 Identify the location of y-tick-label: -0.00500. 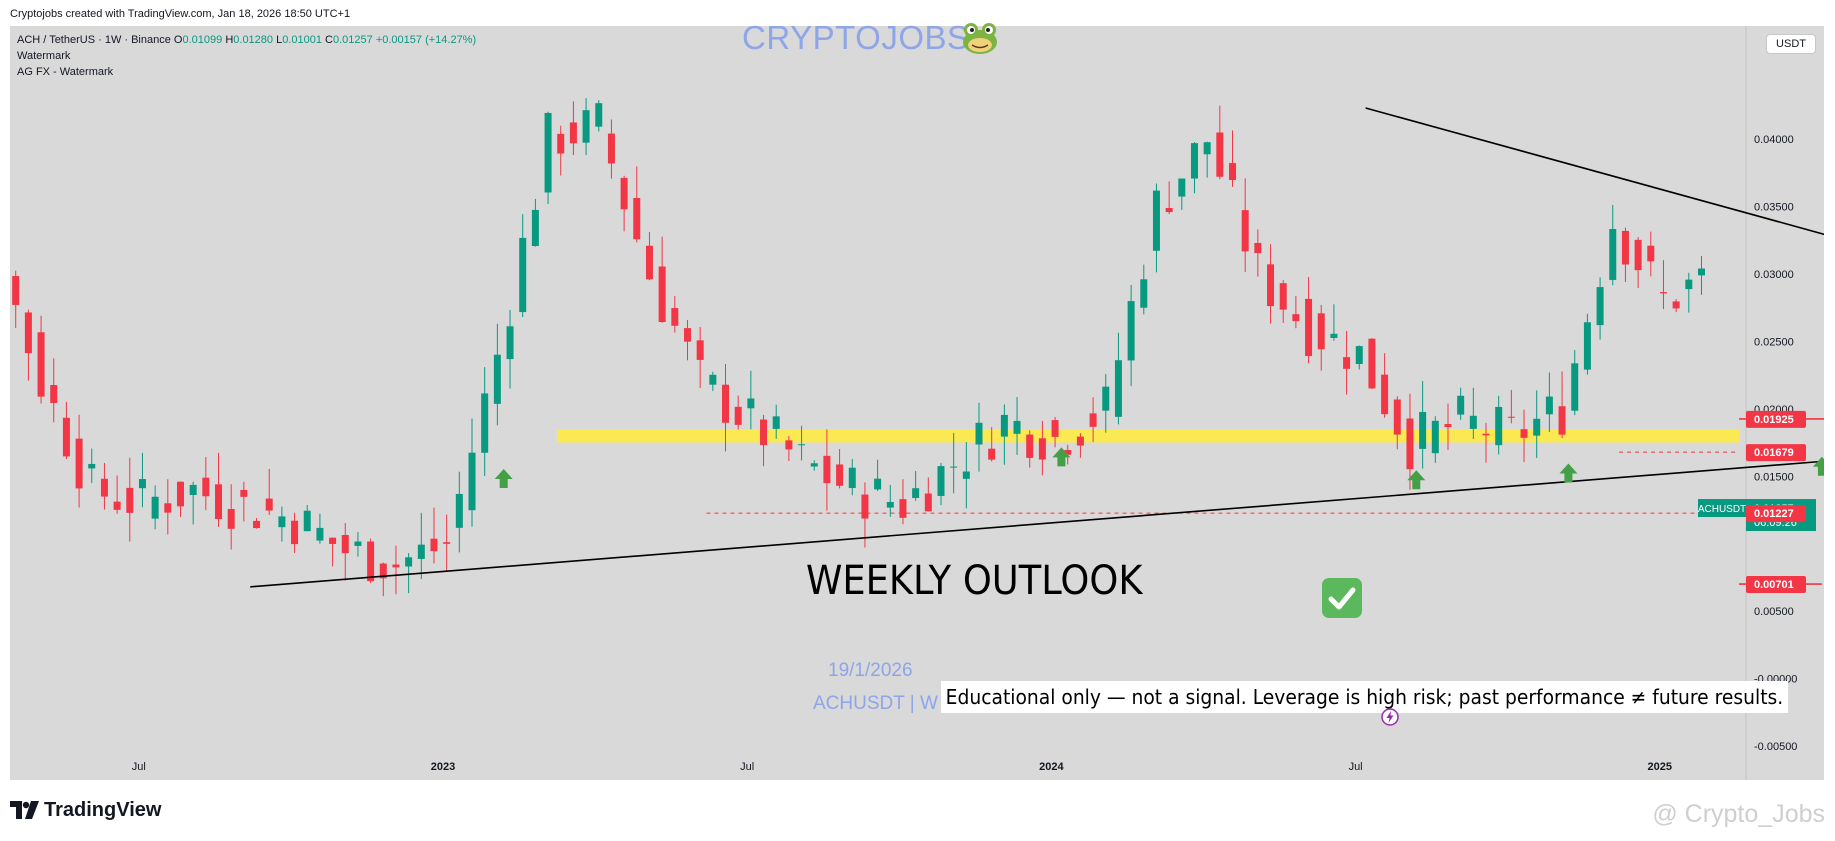
(1775, 747).